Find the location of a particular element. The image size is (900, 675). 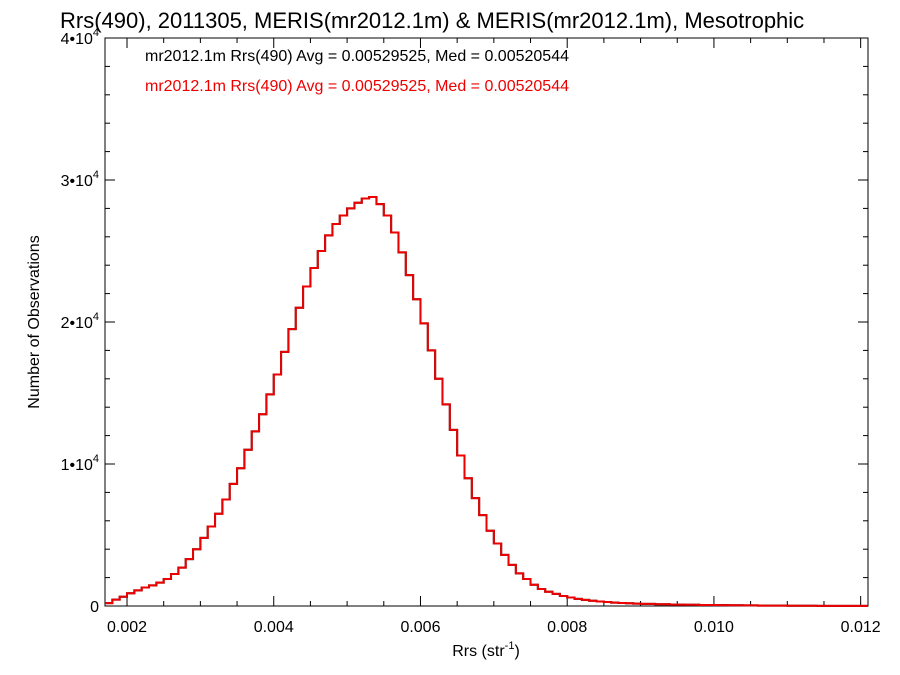

y-tick-label-4: 4•104 is located at coordinates (80, 37).